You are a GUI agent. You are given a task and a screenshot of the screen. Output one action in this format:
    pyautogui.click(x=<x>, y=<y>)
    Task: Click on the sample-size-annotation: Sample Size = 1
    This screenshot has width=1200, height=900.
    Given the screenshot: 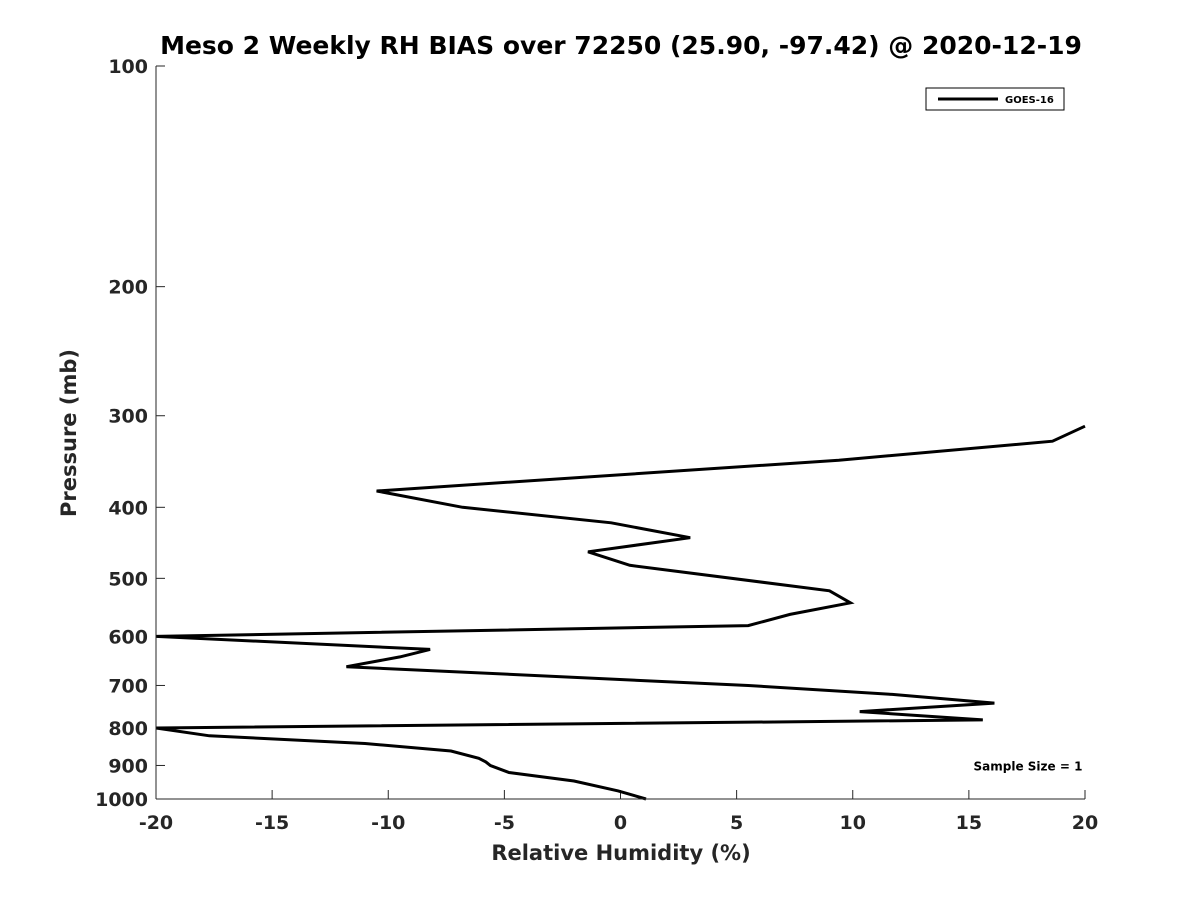 What is the action you would take?
    pyautogui.click(x=1028, y=766)
    